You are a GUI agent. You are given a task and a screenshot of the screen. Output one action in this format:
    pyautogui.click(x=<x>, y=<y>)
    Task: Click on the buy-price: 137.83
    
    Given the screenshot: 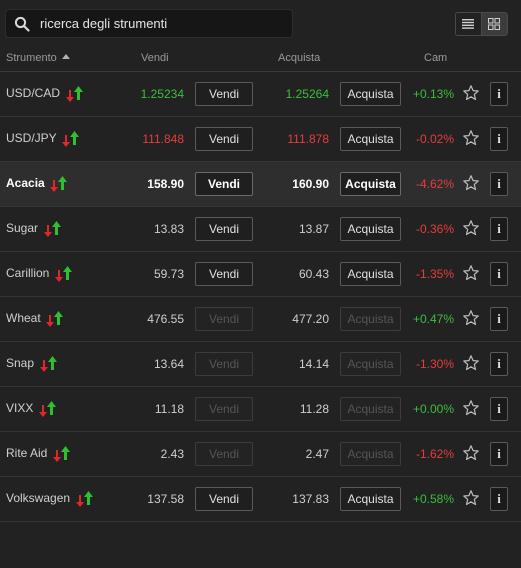 What is the action you would take?
    pyautogui.click(x=310, y=499)
    